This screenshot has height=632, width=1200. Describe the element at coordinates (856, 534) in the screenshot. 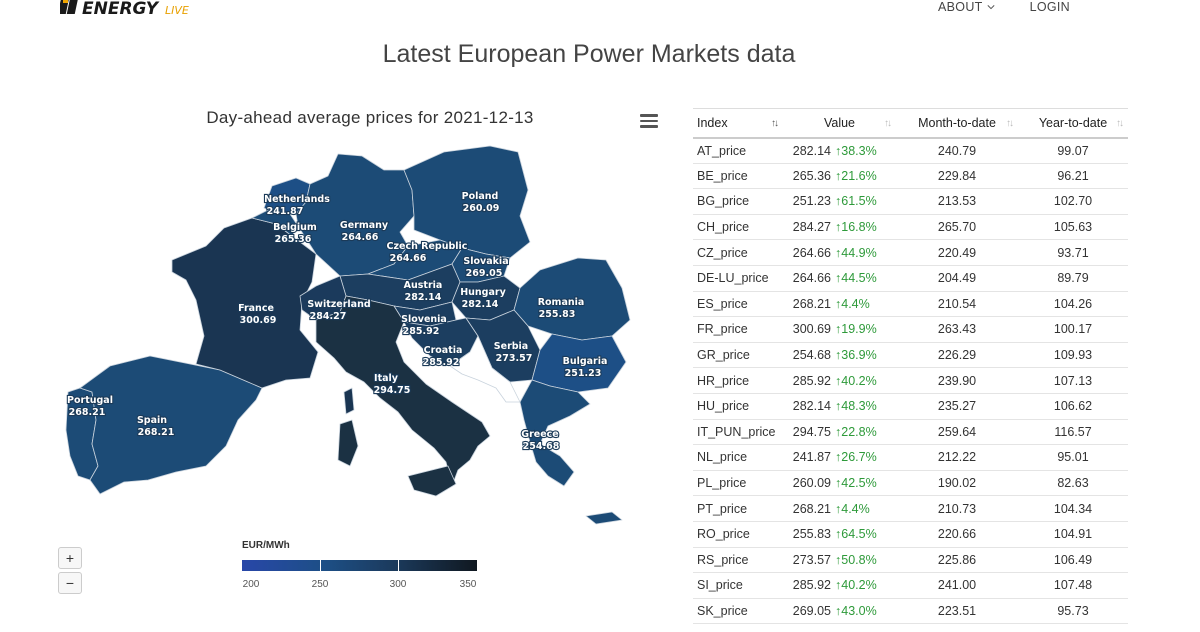

I see `change-badge: ↑64.5%` at that location.